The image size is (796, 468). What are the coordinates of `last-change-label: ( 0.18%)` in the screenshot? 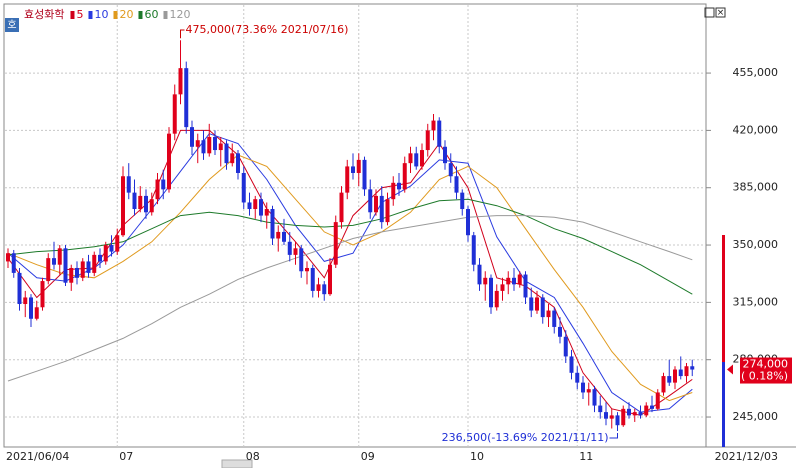 It's located at (764, 376).